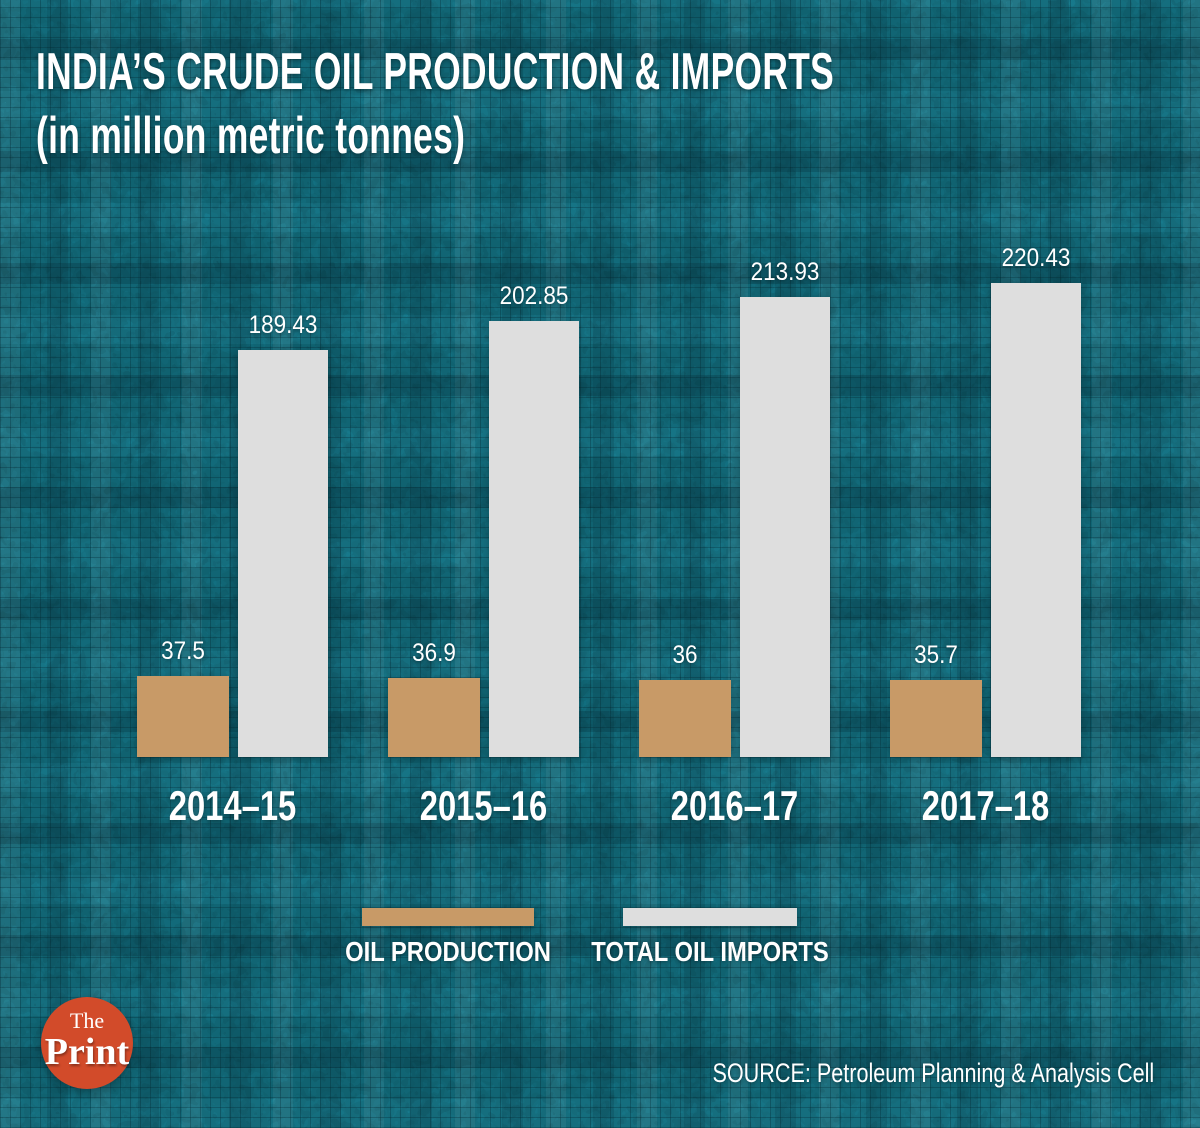 The image size is (1200, 1128). What do you see at coordinates (448, 917) in the screenshot?
I see `oil-production-swatch` at bounding box center [448, 917].